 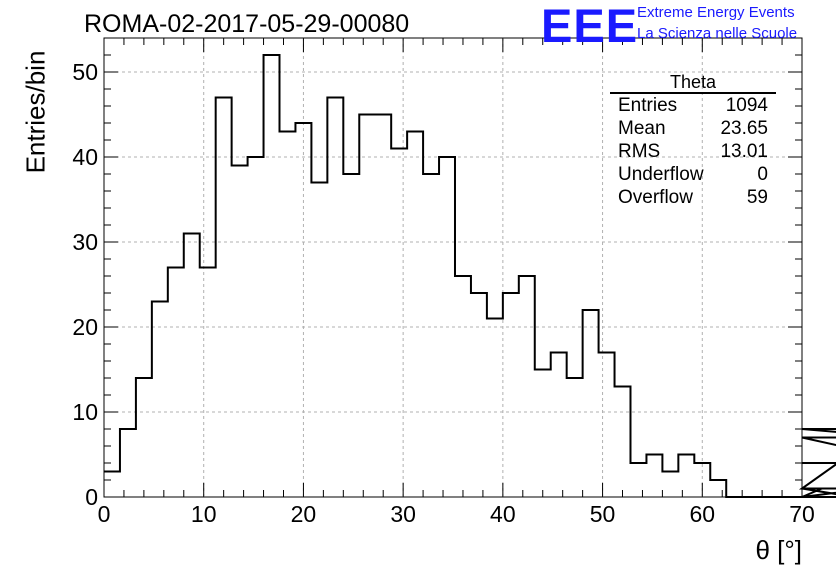 I want to click on x-tick-label: 70, so click(x=802, y=514).